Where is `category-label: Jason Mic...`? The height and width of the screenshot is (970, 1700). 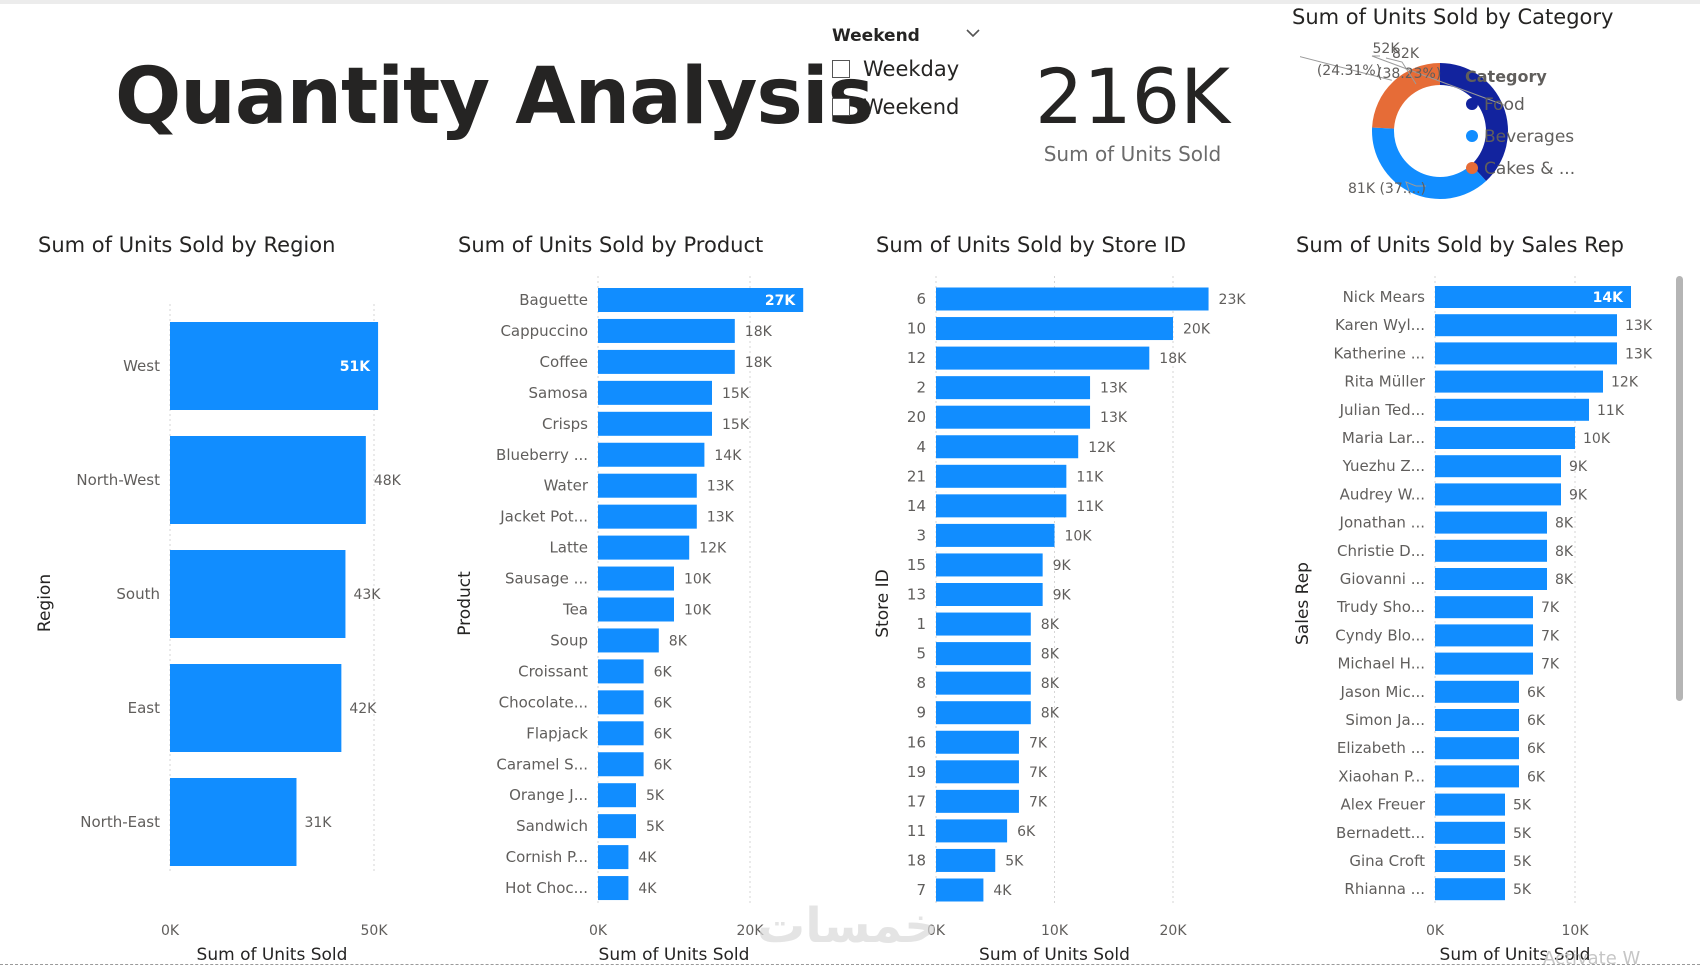
category-label: Jason Mic... is located at coordinates (1382, 692).